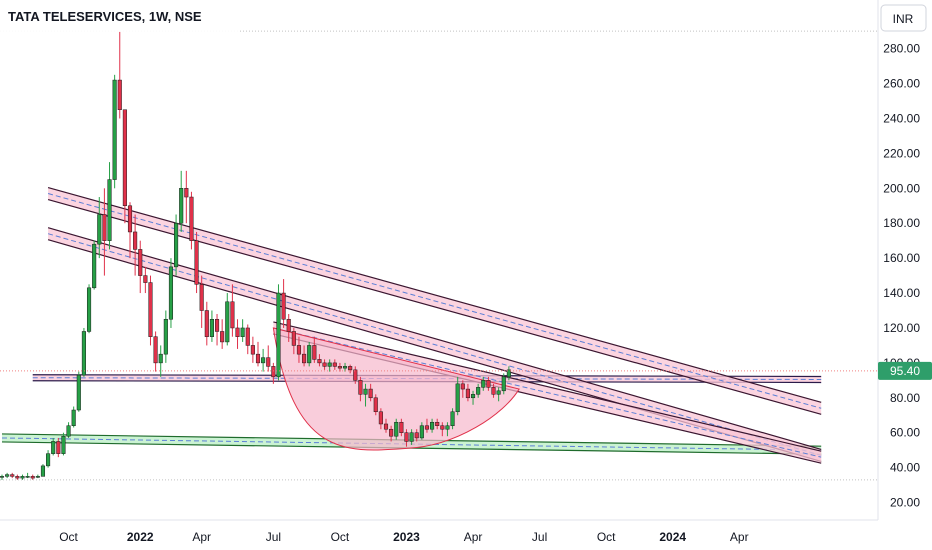 This screenshot has height=550, width=932. What do you see at coordinates (547, 386) in the screenshot?
I see `inner-channel-edge-top` at bounding box center [547, 386].